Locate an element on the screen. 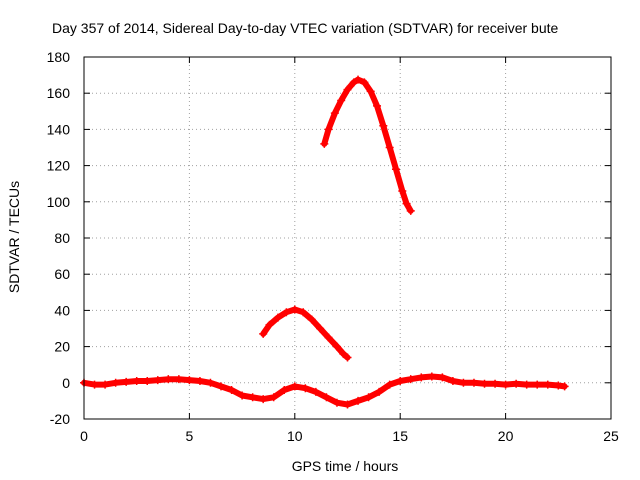 This screenshot has width=640, height=480. y-tick-label: 120 is located at coordinates (59, 166).